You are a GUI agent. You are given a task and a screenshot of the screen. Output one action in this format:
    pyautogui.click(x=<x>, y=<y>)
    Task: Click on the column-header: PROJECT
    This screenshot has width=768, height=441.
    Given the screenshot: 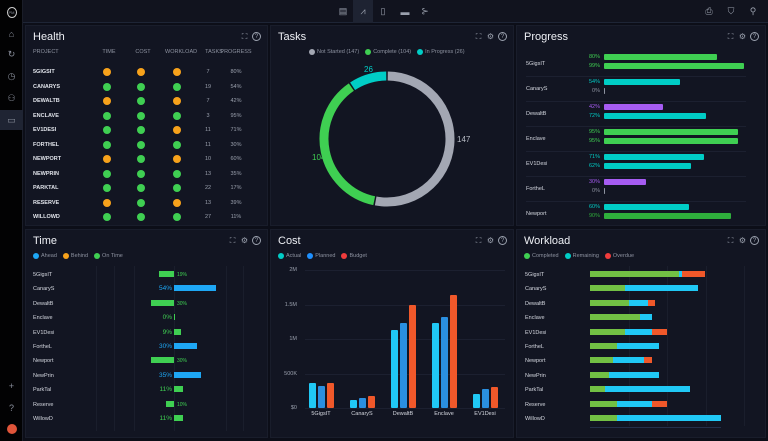 What is the action you would take?
    pyautogui.click(x=46, y=52)
    